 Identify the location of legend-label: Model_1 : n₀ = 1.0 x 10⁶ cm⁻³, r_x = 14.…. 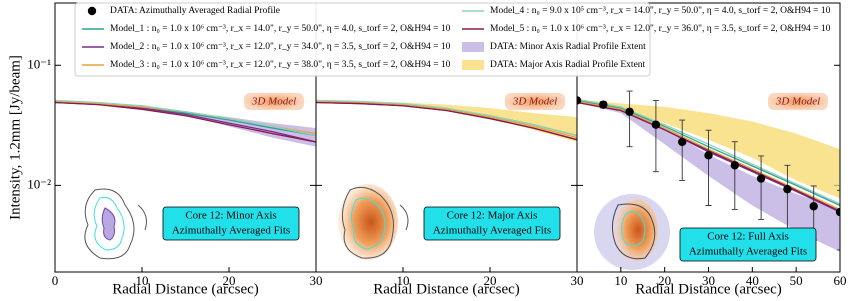
(280, 28).